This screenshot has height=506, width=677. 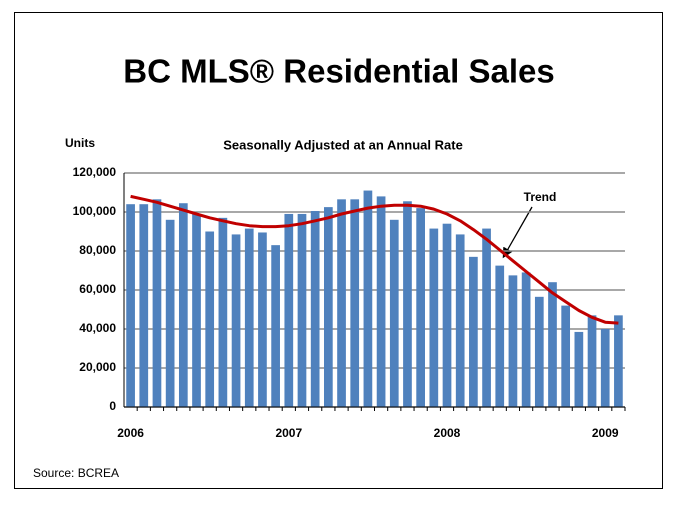 What do you see at coordinates (517, 232) in the screenshot?
I see `annotation-arrow` at bounding box center [517, 232].